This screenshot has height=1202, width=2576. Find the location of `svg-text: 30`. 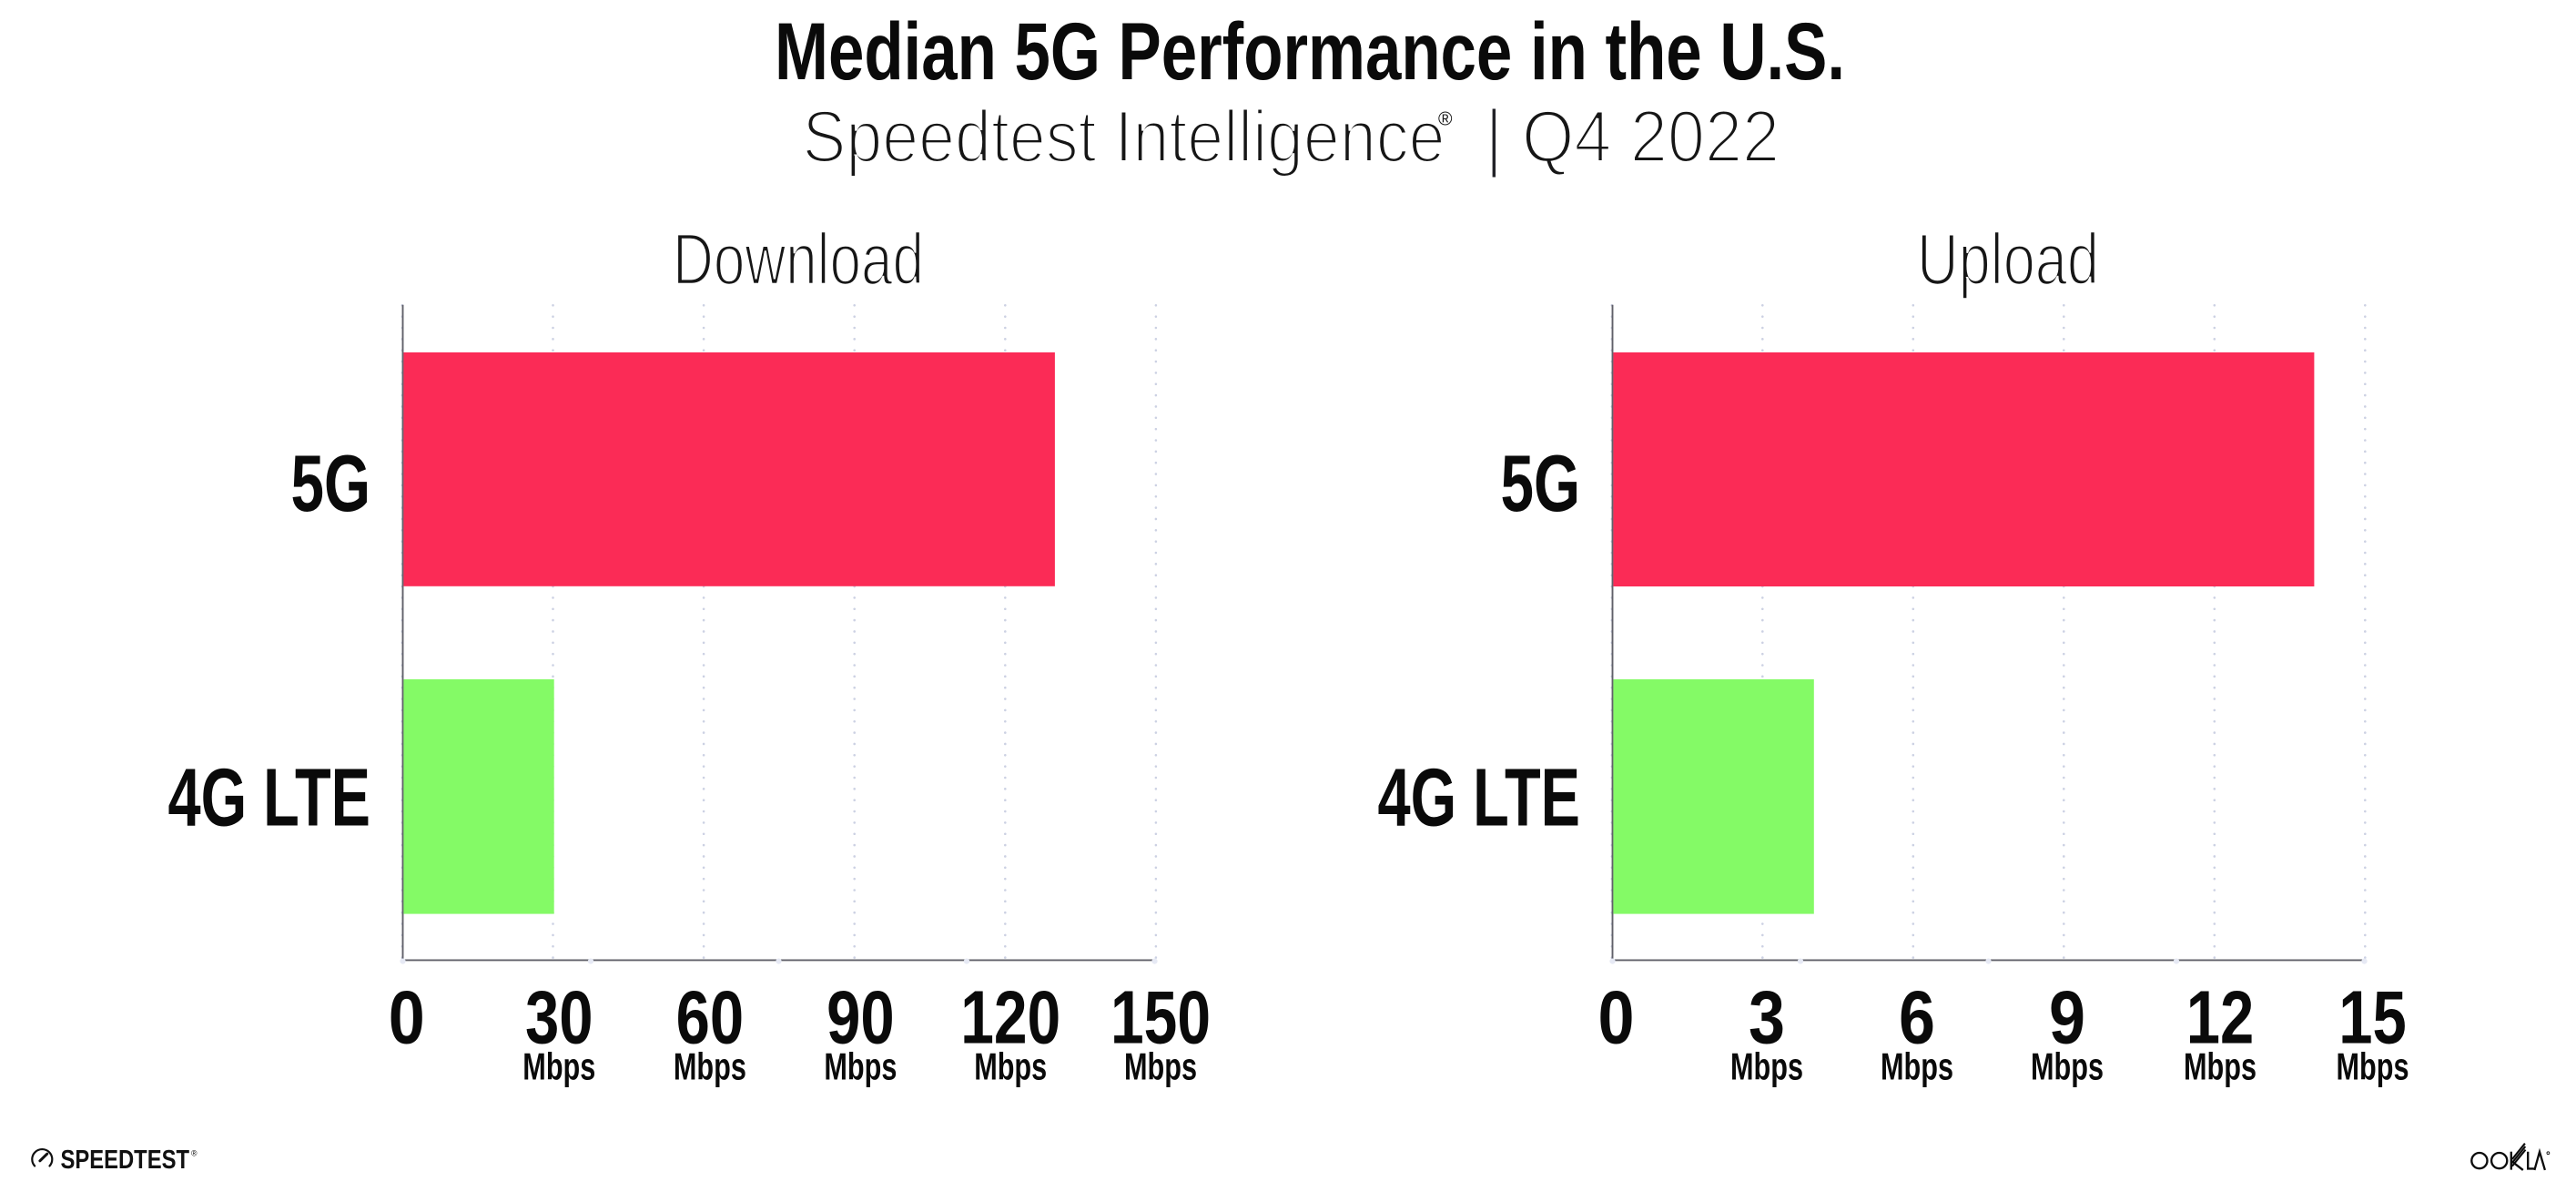

svg-text: 30 is located at coordinates (559, 1016).